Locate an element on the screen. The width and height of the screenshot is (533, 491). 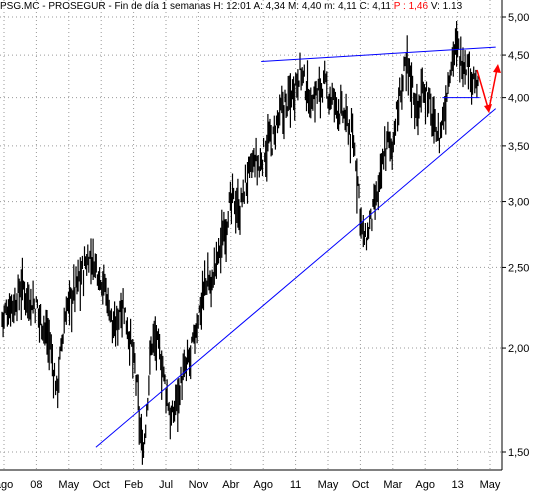
volume-label: V: 1.13 is located at coordinates (446, 6).